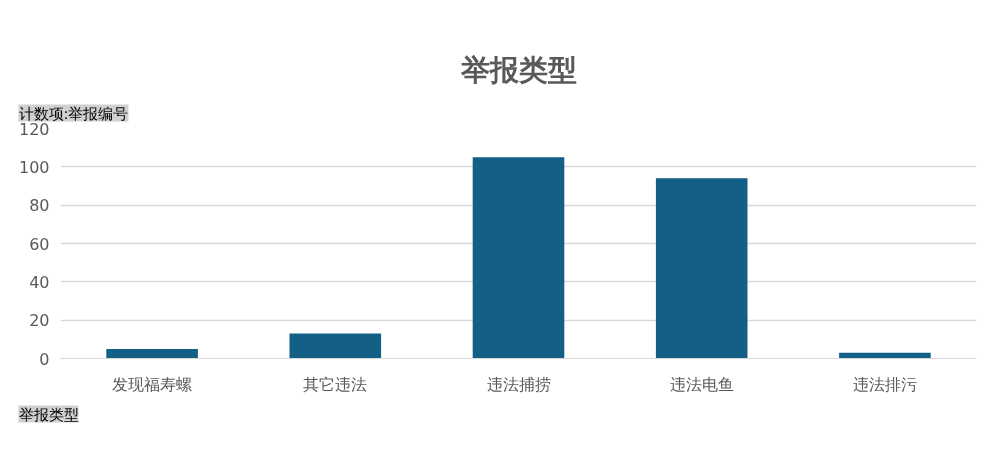 Image resolution: width=1002 pixels, height=452 pixels. I want to click on text: 举报类型, so click(48, 414).